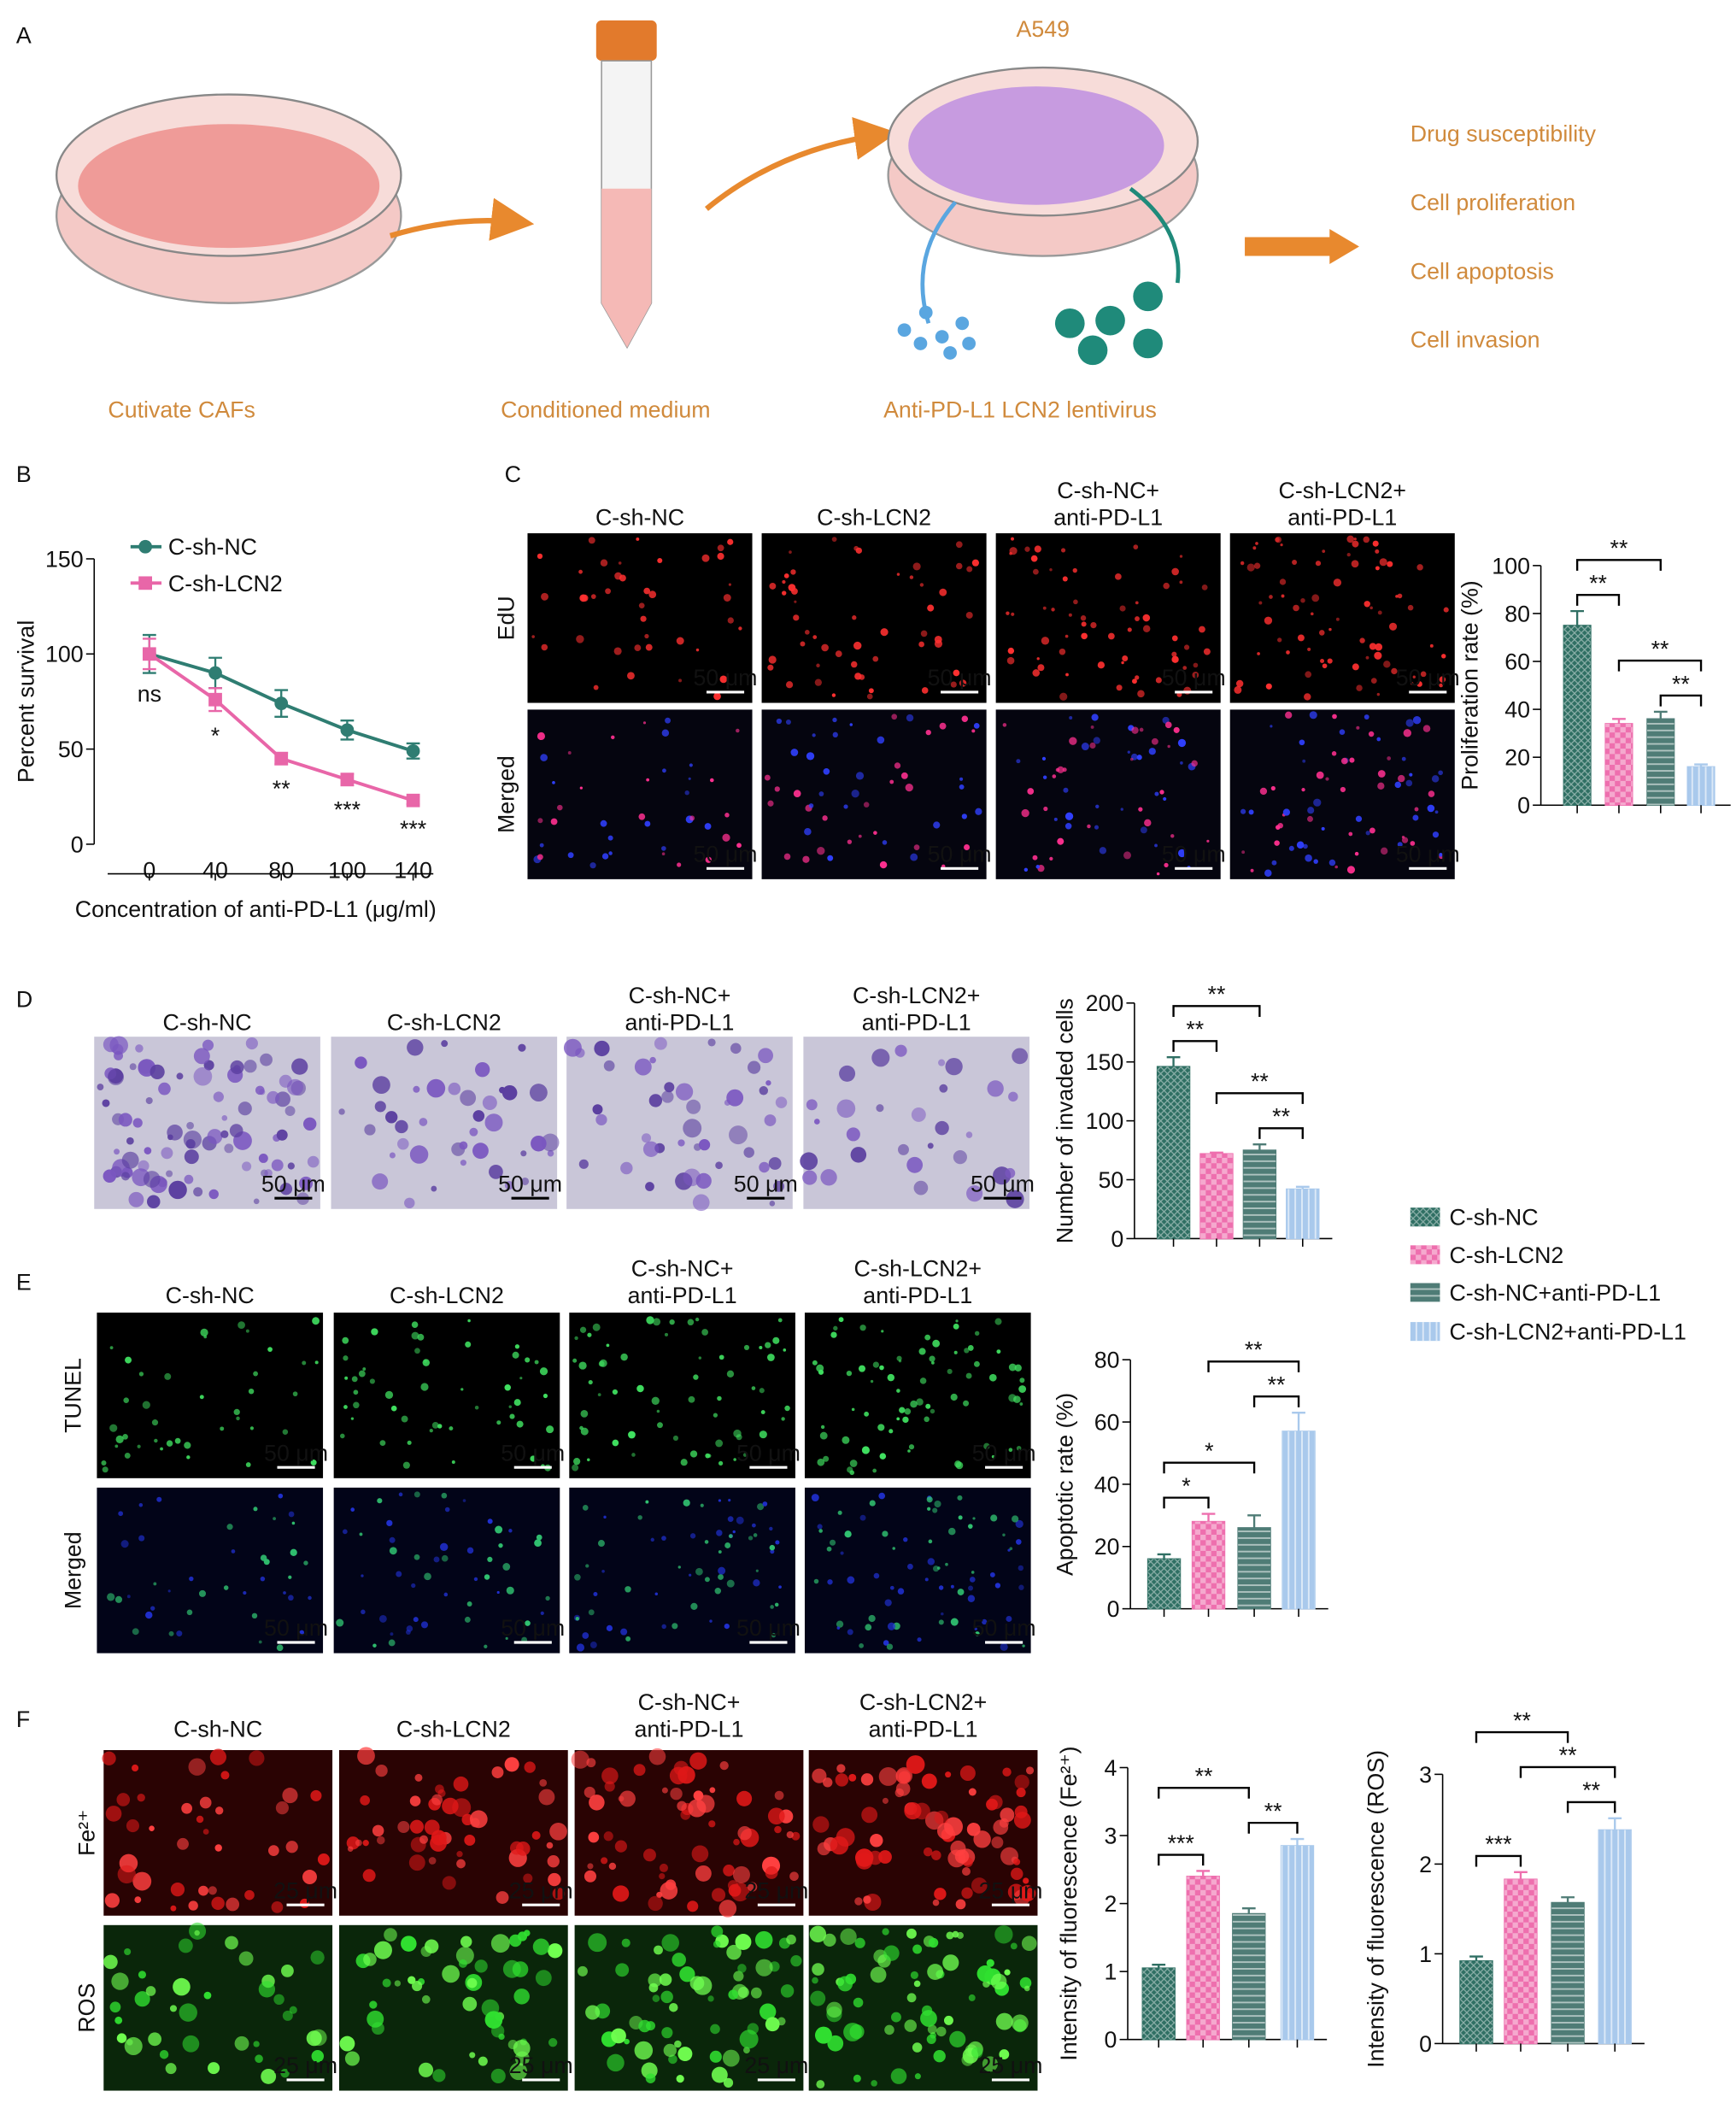 Image resolution: width=1736 pixels, height=2103 pixels. What do you see at coordinates (513, 474) in the screenshot?
I see `panel-label: C` at bounding box center [513, 474].